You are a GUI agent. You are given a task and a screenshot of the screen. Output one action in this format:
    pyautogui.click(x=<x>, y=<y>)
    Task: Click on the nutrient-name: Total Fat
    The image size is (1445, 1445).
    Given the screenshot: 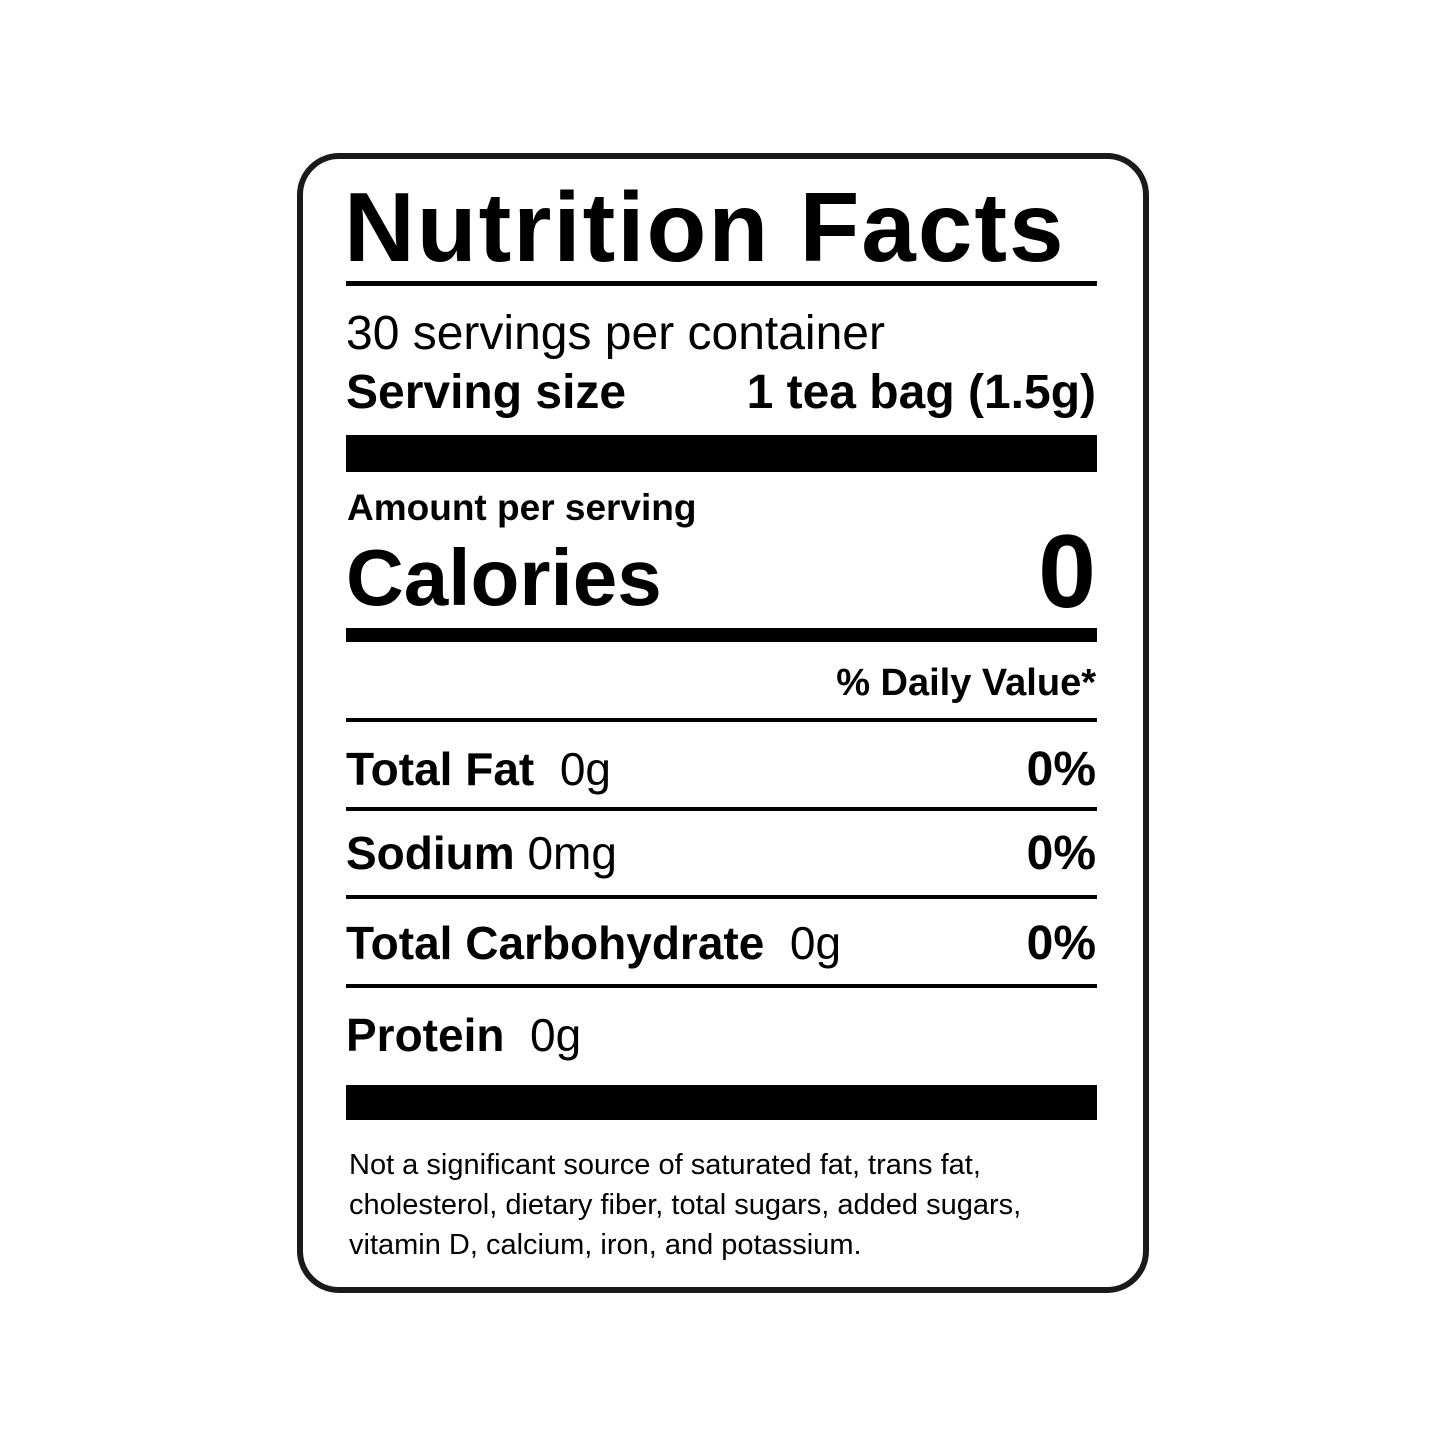 What is the action you would take?
    pyautogui.click(x=440, y=769)
    